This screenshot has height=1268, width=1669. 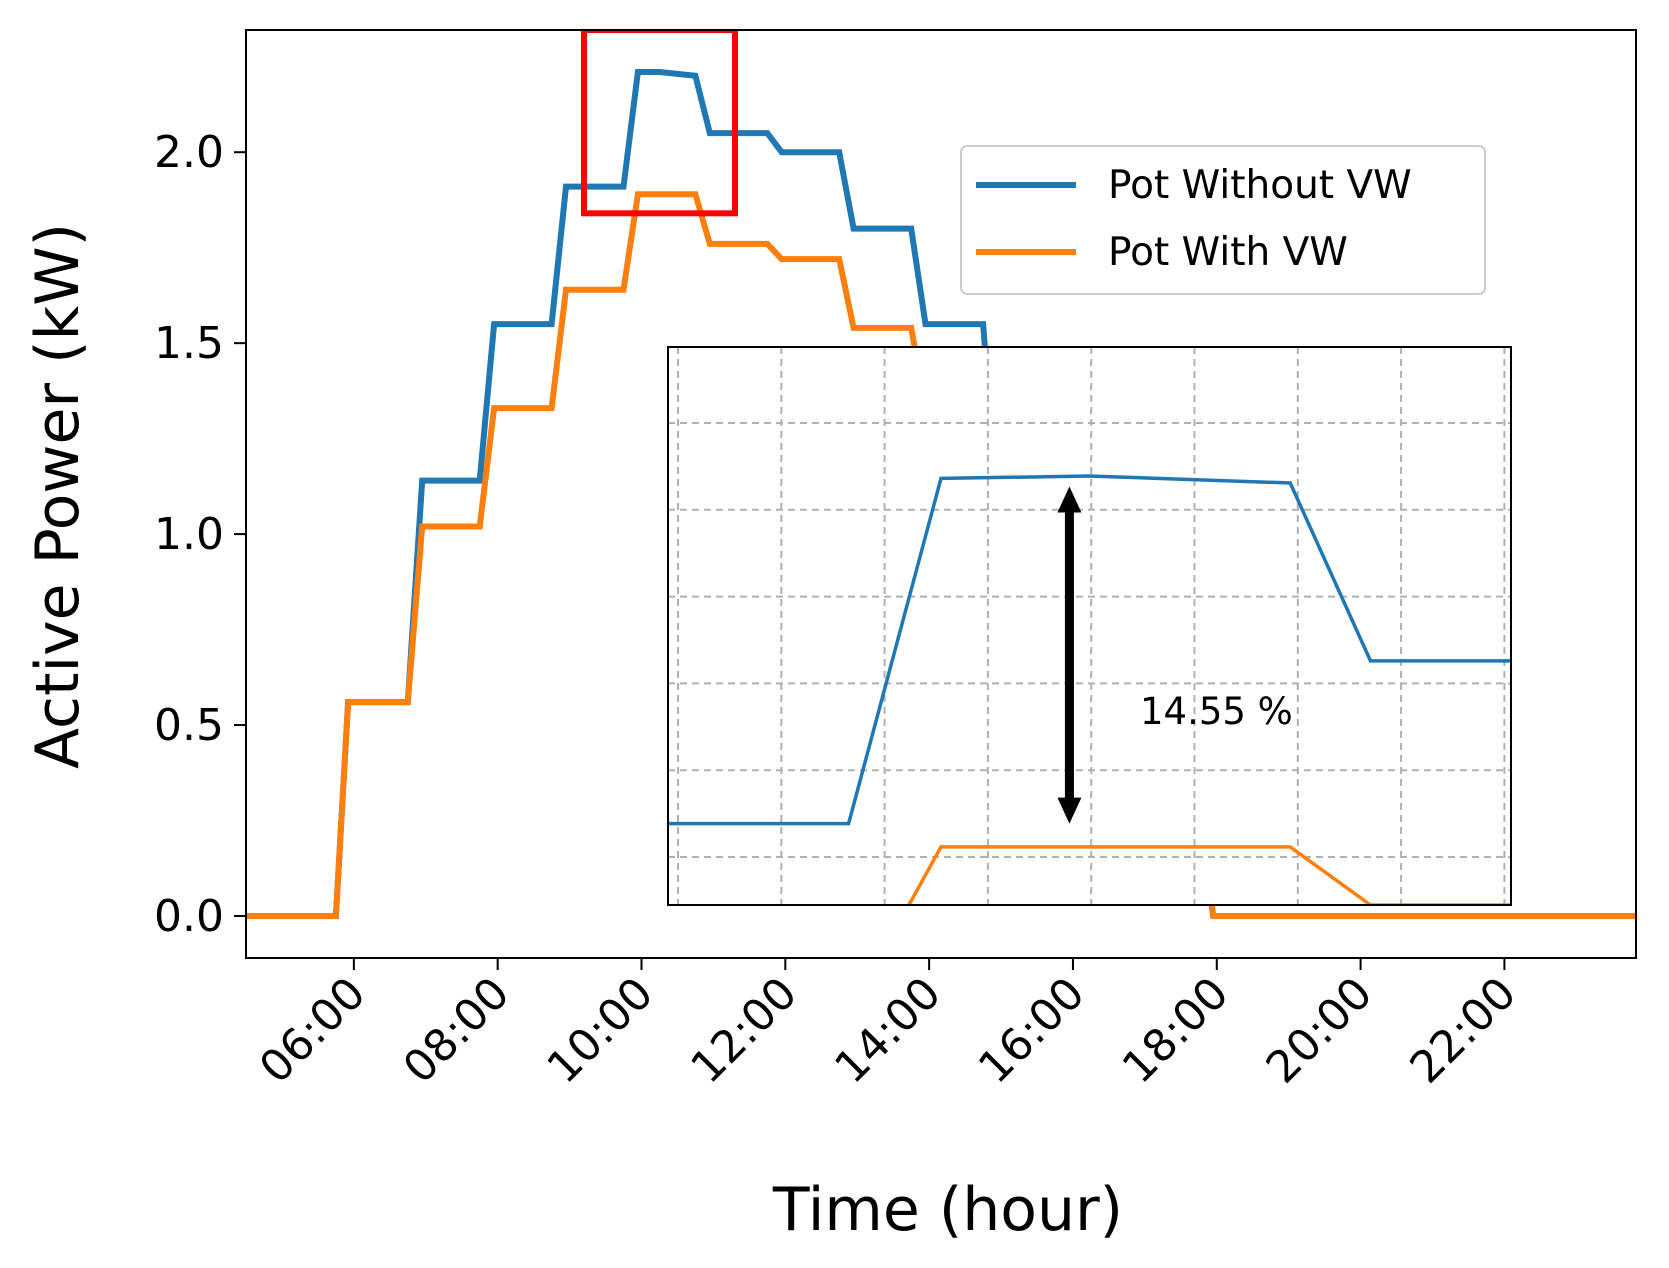 What do you see at coordinates (947, 1210) in the screenshot?
I see `x-axis-title: Time (hour)` at bounding box center [947, 1210].